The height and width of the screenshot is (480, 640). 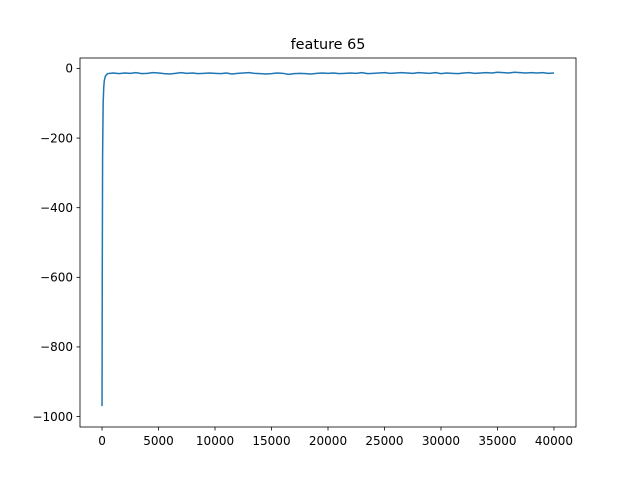 I want to click on y-axis-ticks: 0 −200 −400 −600 −800 −1000, so click(x=56, y=243).